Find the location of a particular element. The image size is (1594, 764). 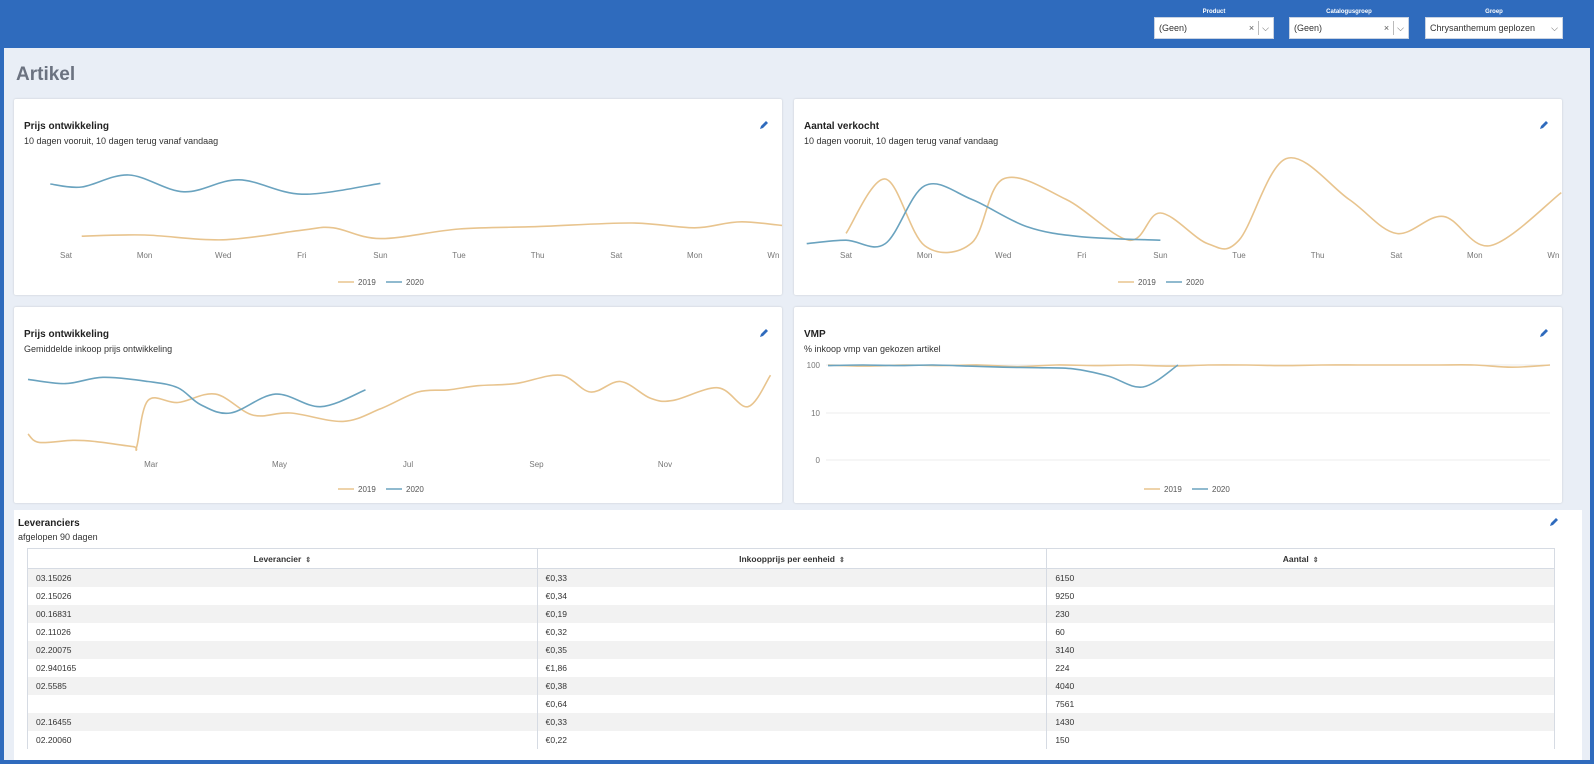

filter-groep-label: Groep is located at coordinates (1494, 12).